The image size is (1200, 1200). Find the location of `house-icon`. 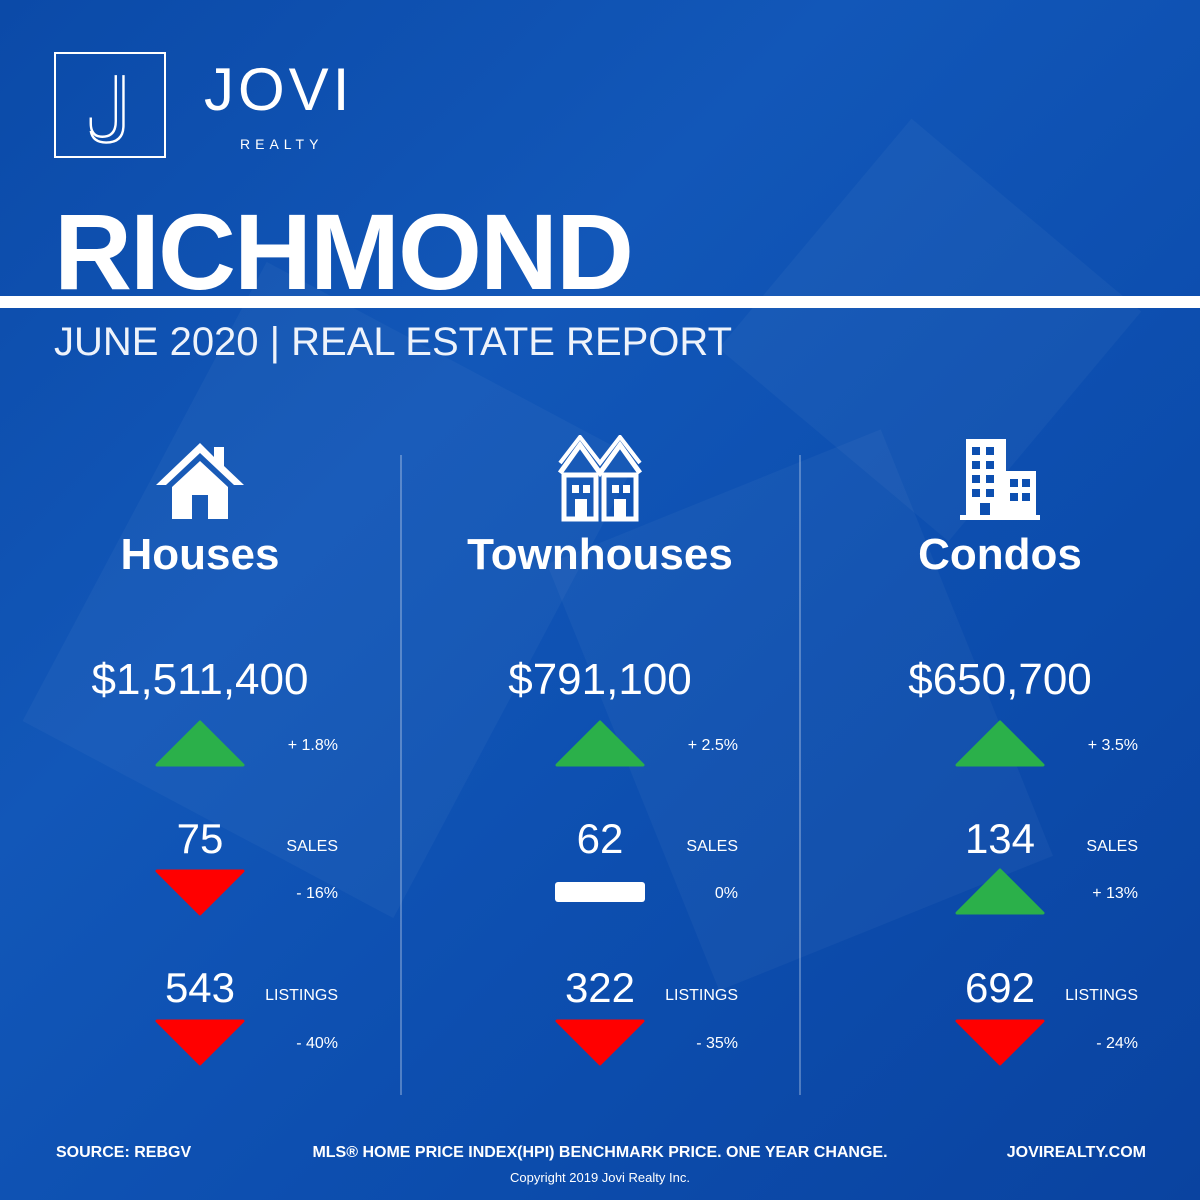

house-icon is located at coordinates (200, 481).